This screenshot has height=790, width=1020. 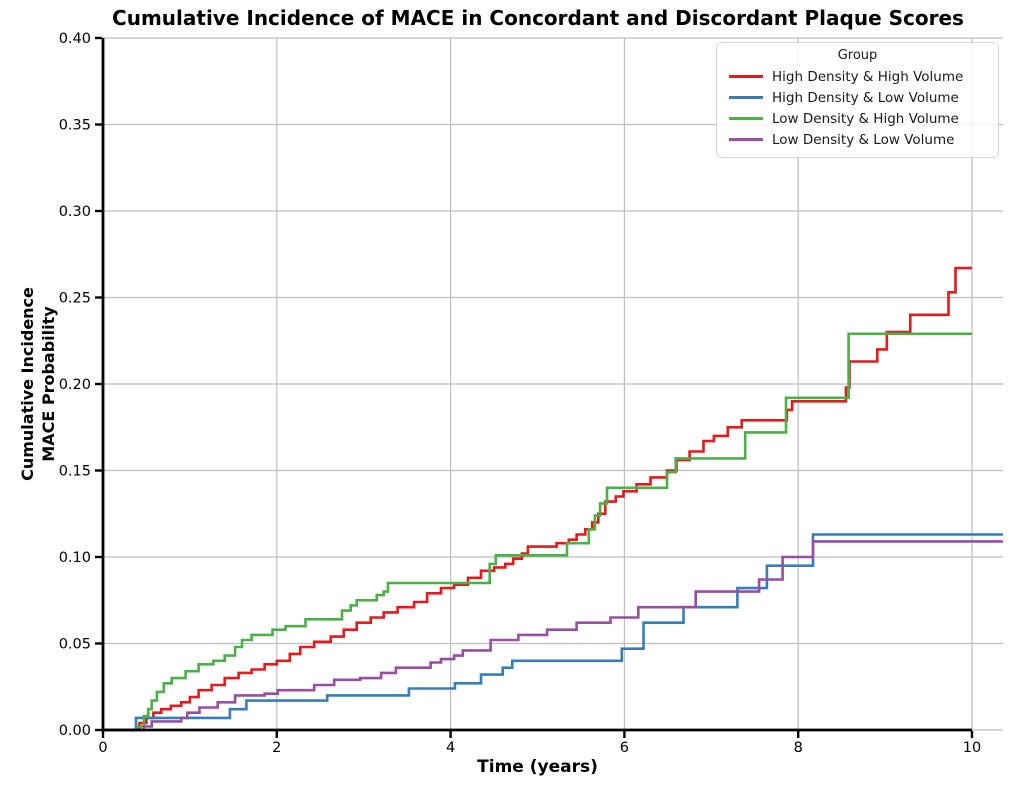 I want to click on y-tick-label: 0.40, so click(x=75, y=39).